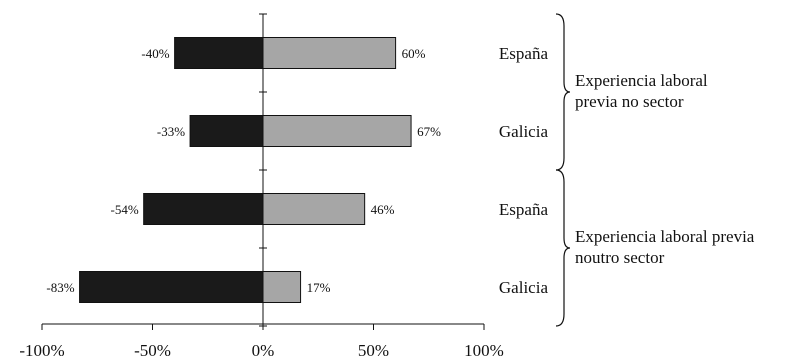 This screenshot has width=797, height=361. I want to click on group-label: Experiencia laboral previa, so click(665, 236).